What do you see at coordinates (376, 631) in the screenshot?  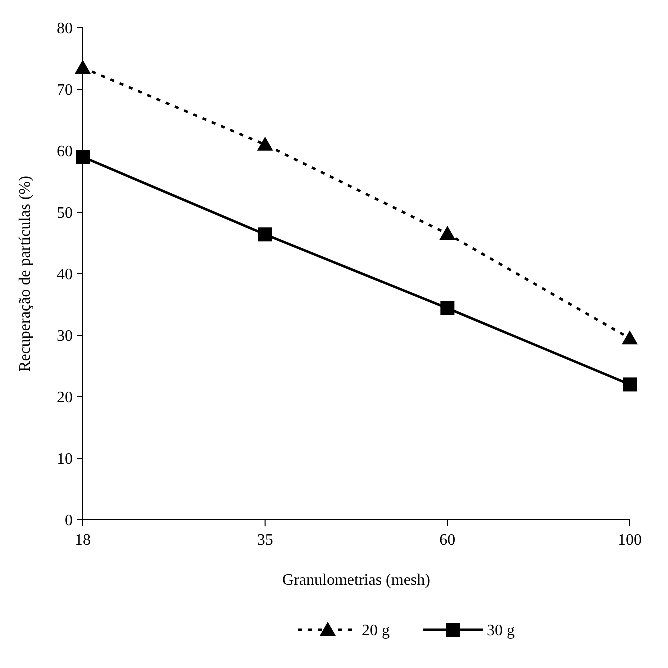 I see `legend-label: 20 g` at bounding box center [376, 631].